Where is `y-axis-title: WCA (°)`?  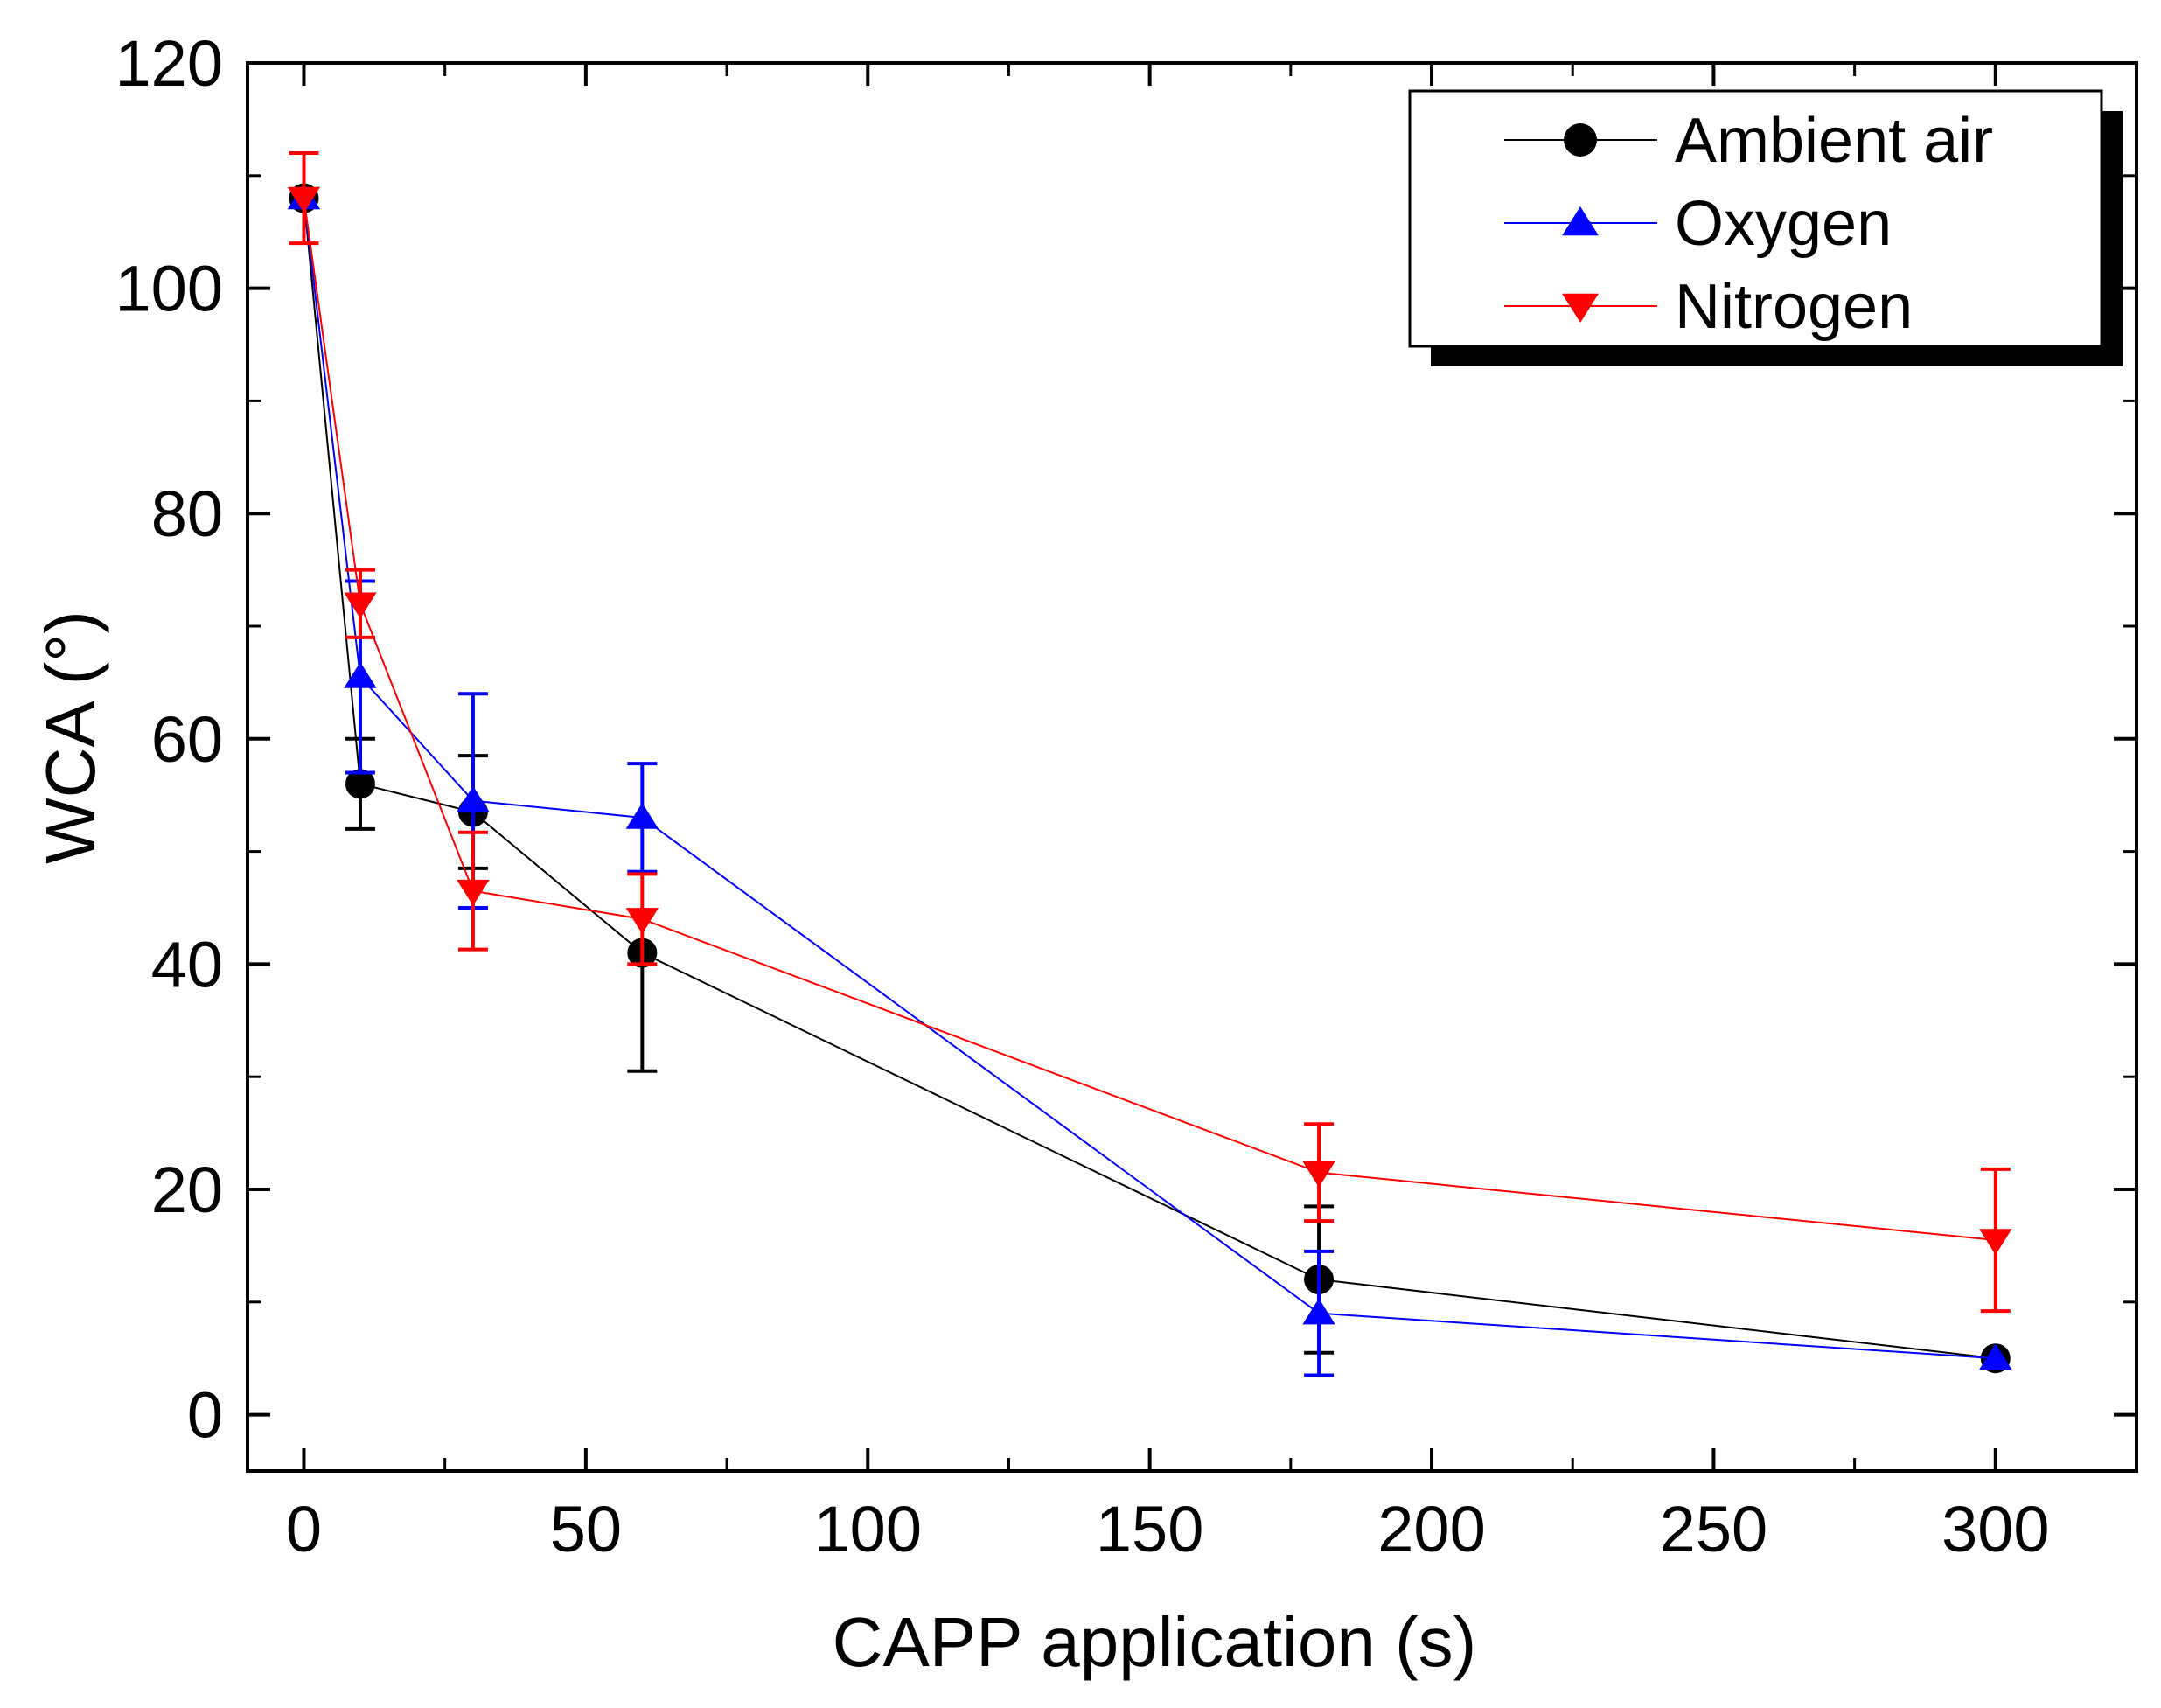 y-axis-title: WCA (°) is located at coordinates (70, 737).